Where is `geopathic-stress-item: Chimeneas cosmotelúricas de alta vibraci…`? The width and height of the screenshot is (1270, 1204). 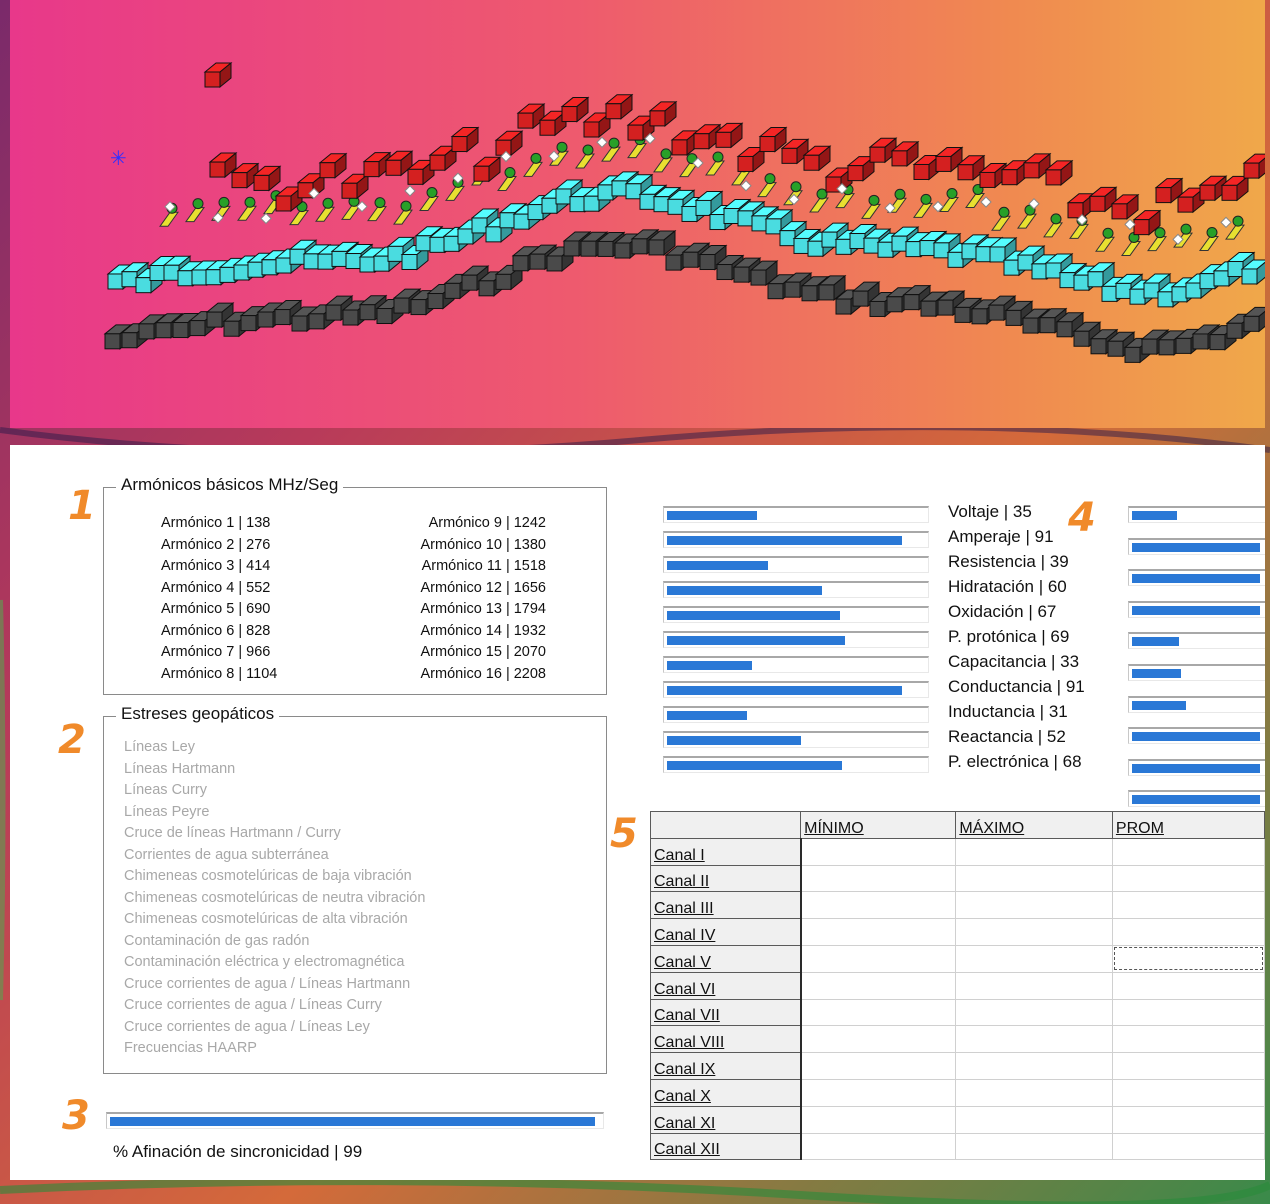
geopathic-stress-item: Chimeneas cosmotelúricas de alta vibraci… is located at coordinates (266, 919).